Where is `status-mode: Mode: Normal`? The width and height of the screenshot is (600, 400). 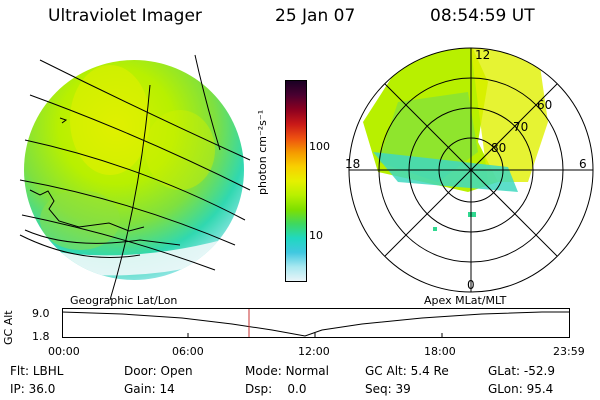 status-mode: Mode: Normal is located at coordinates (287, 371).